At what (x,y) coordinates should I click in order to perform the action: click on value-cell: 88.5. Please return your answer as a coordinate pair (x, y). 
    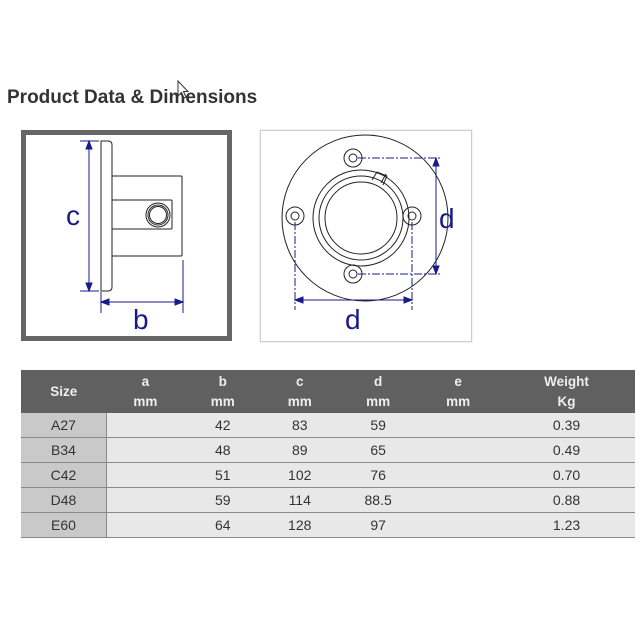
    Looking at the image, I should click on (378, 500).